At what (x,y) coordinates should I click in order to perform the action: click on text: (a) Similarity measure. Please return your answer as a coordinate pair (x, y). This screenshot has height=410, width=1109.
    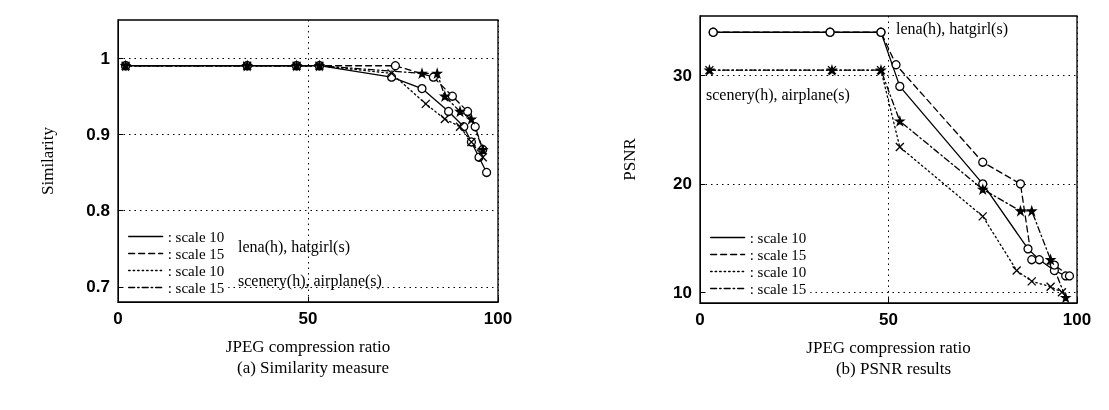
    Looking at the image, I should click on (313, 367).